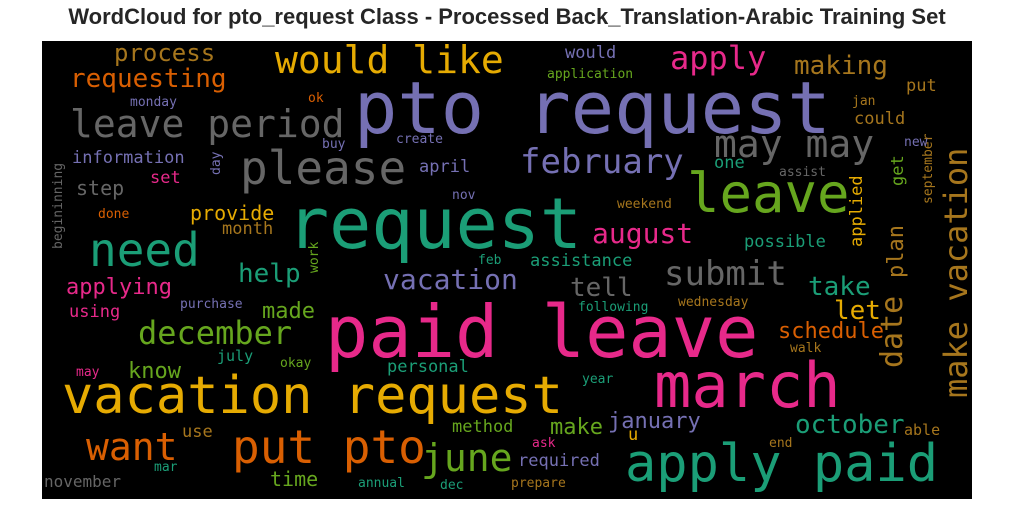 This screenshot has width=1014, height=511. I want to click on cloud-word: prepare, so click(538, 483).